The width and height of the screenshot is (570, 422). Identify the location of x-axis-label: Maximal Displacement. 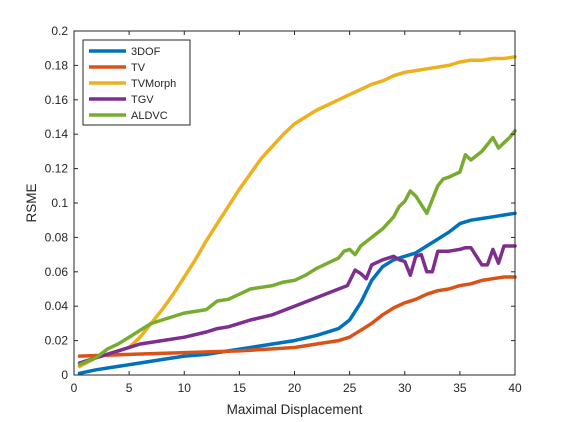
(295, 409).